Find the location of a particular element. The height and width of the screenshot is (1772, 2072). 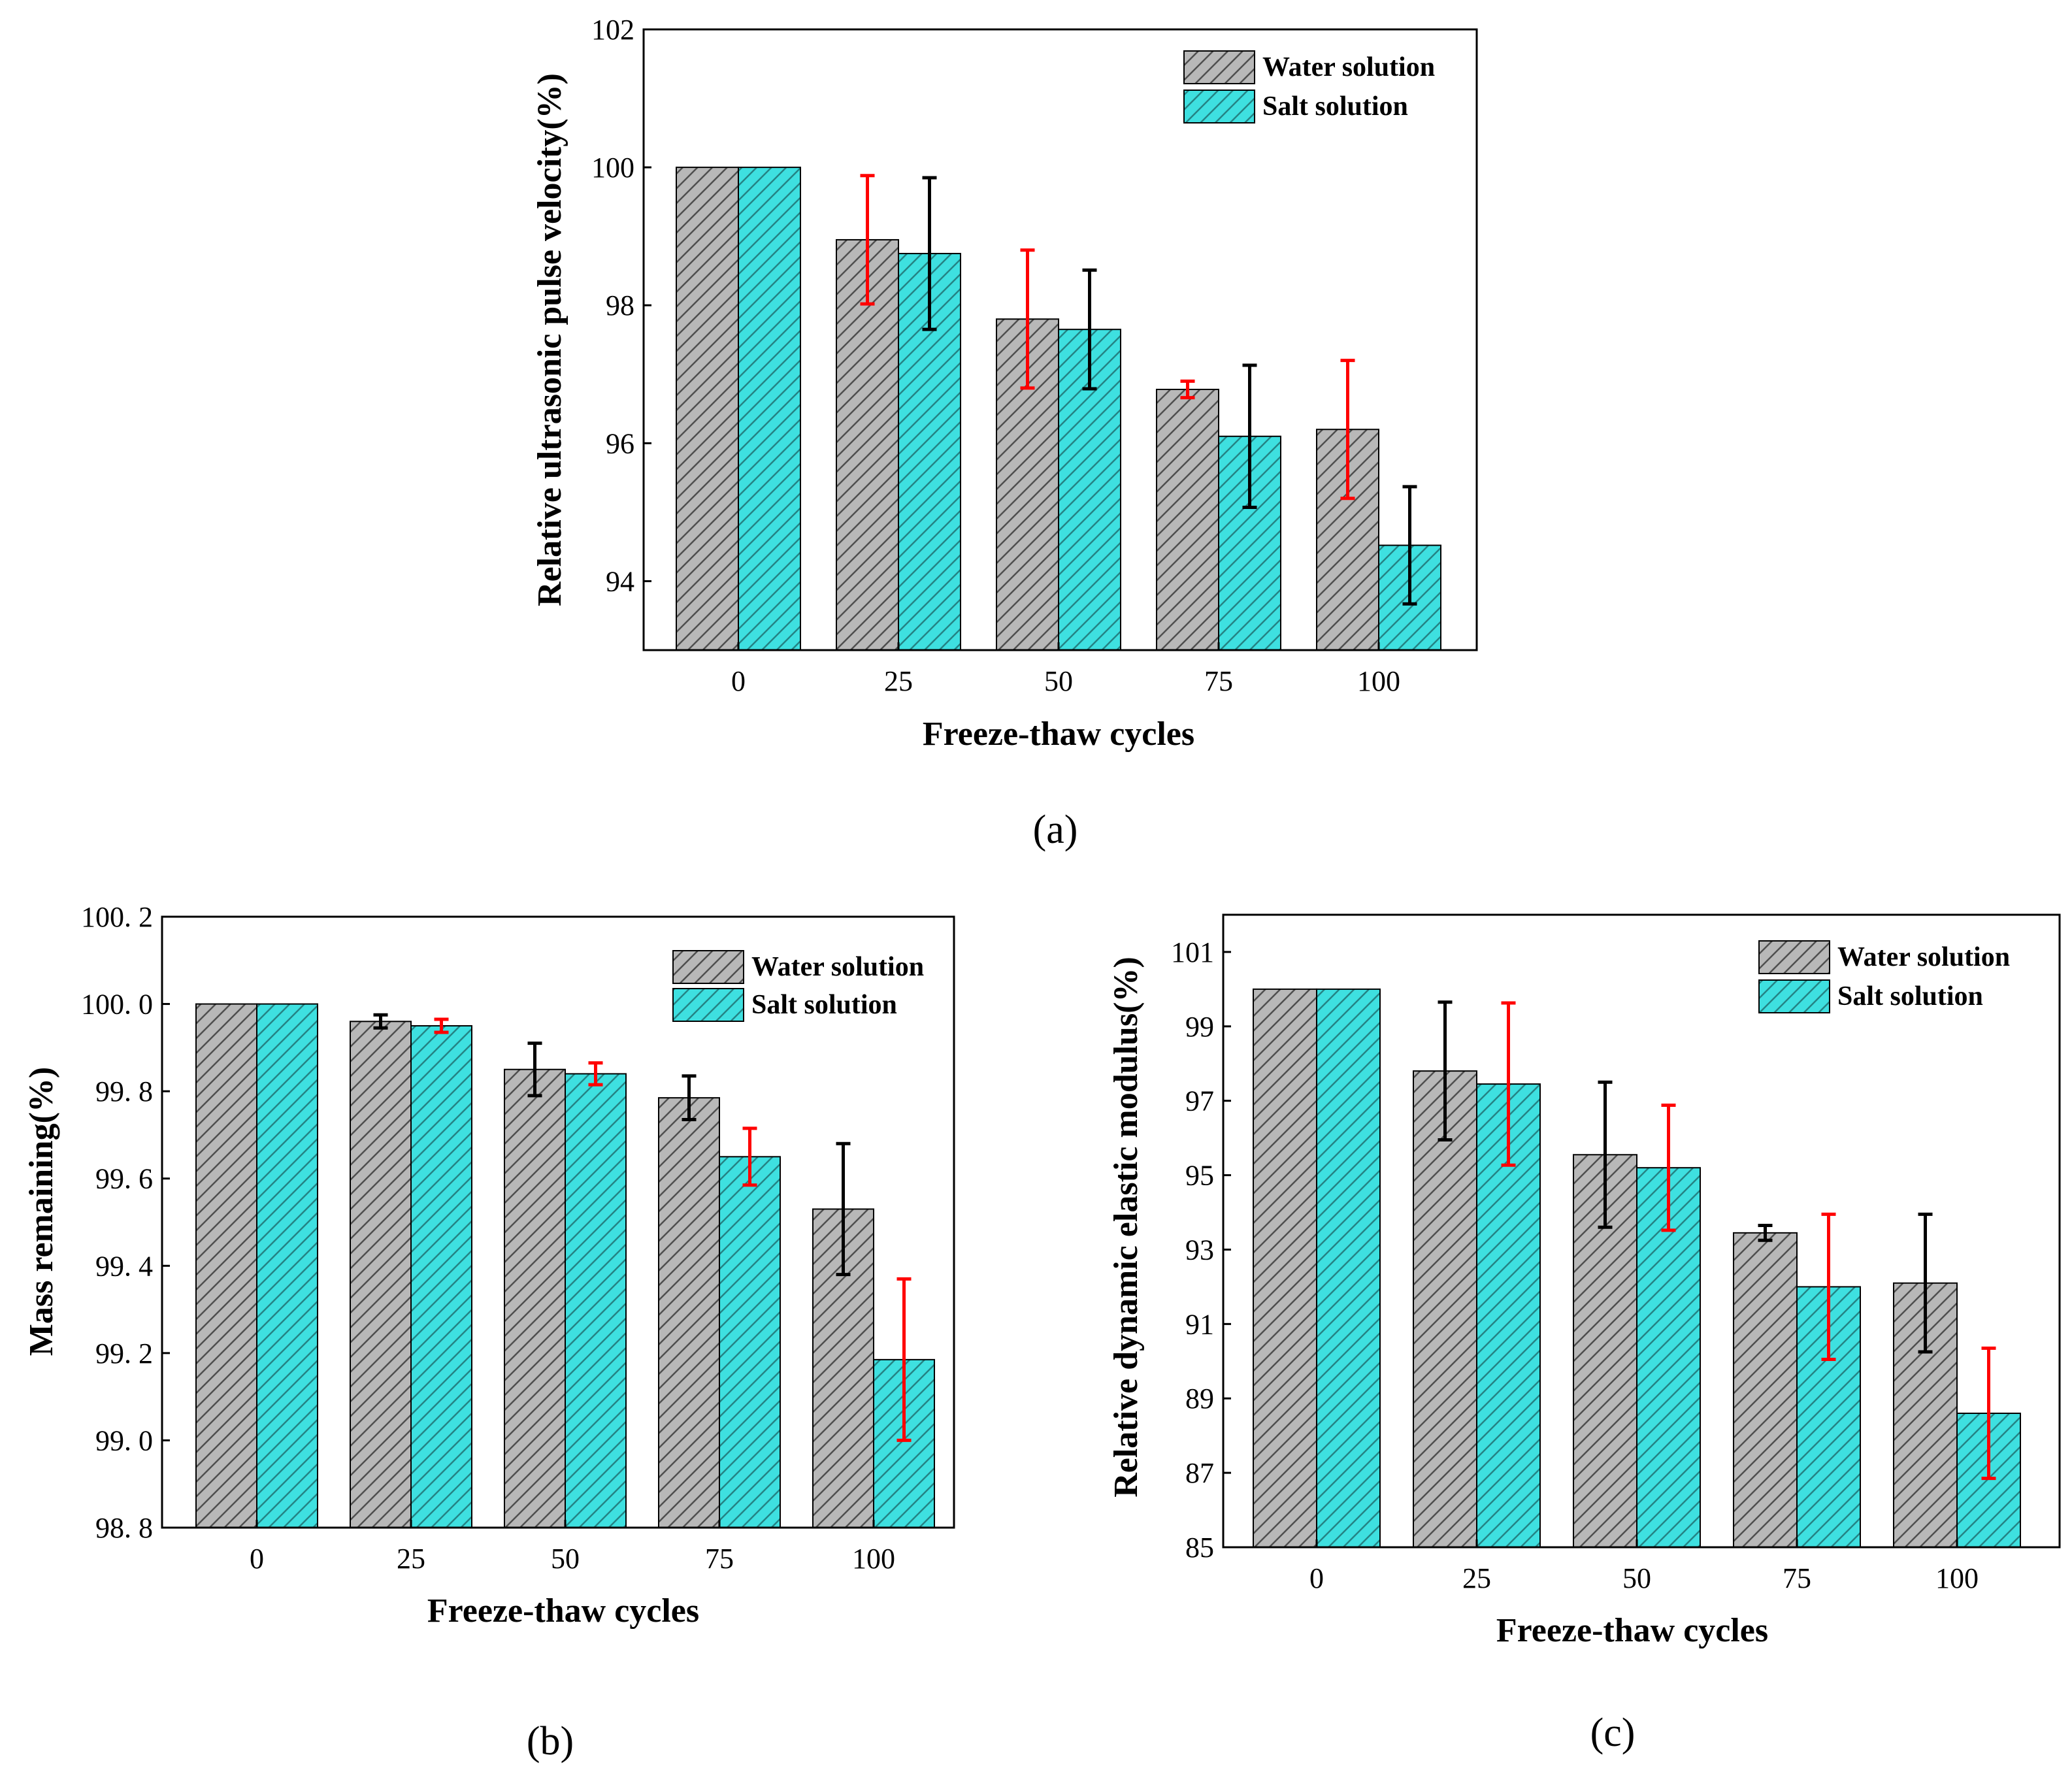

axes-frame-c is located at coordinates (1641, 1231).